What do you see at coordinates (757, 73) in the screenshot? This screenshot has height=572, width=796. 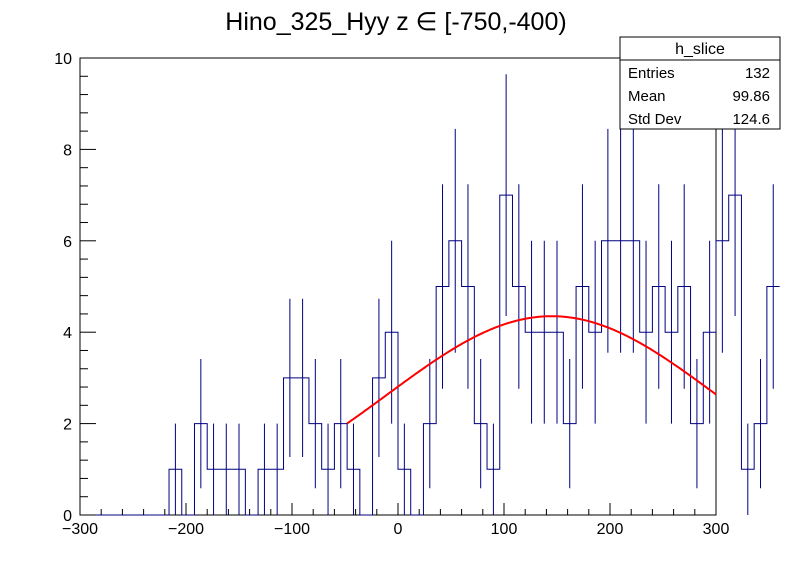 I see `stats-entries-value: 132` at bounding box center [757, 73].